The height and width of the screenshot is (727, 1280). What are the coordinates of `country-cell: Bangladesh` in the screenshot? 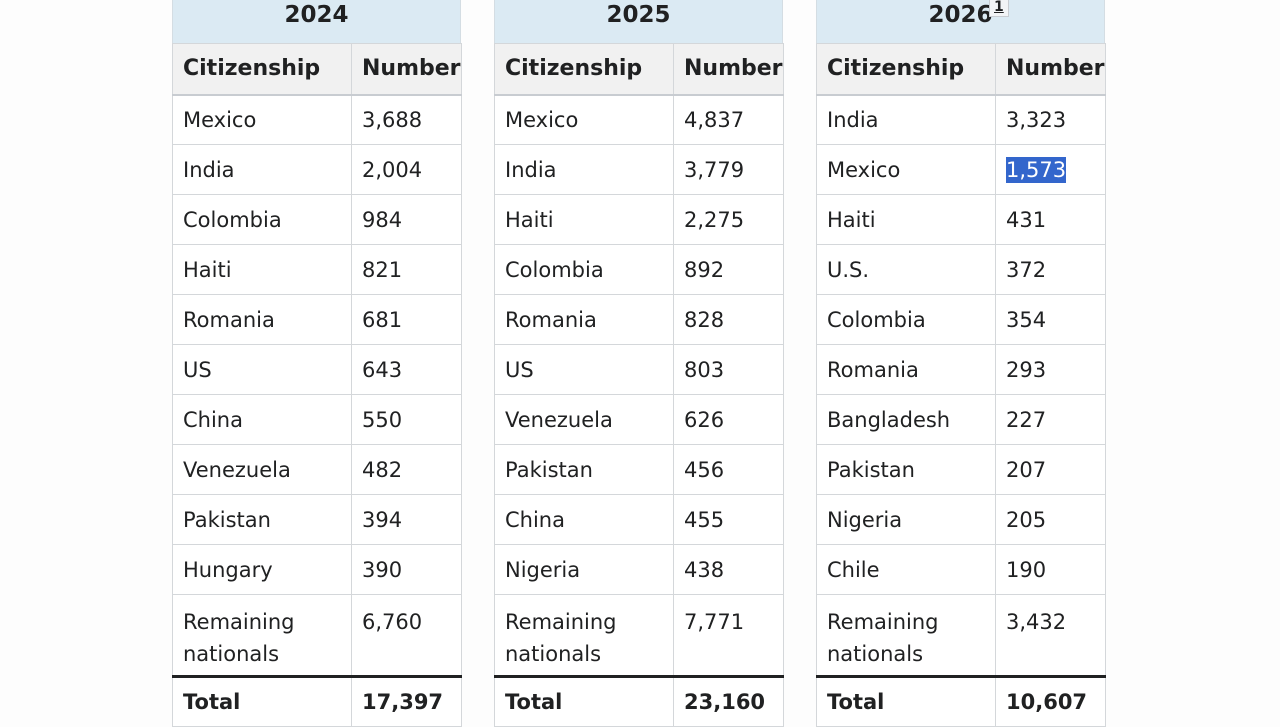 It's located at (906, 419).